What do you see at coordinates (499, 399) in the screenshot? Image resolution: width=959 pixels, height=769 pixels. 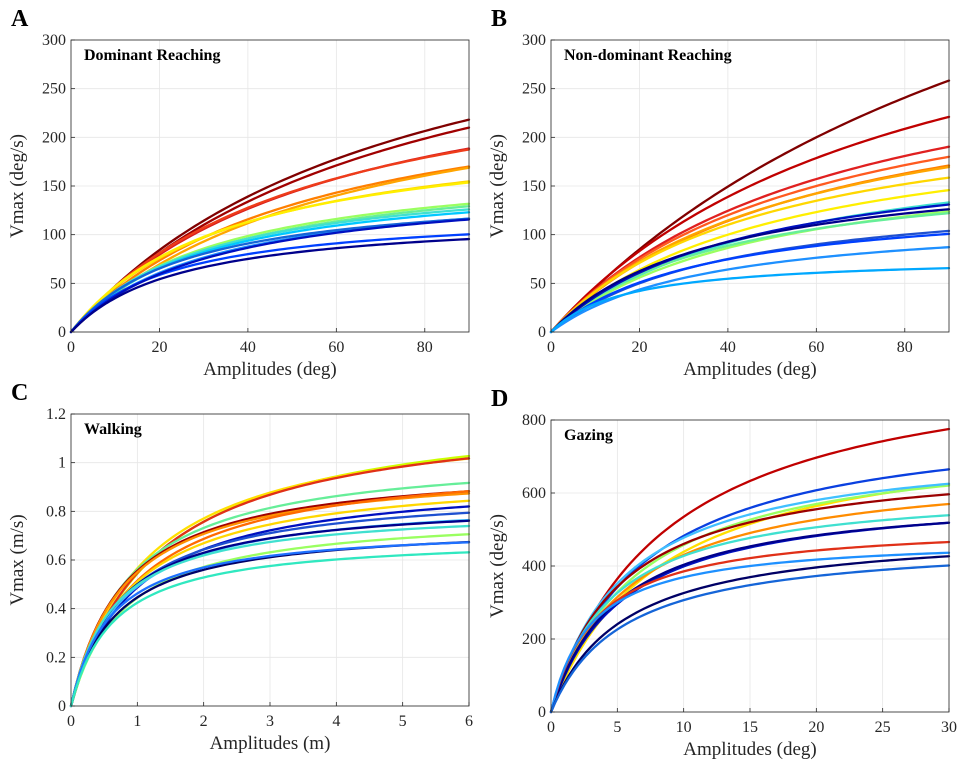 I see `panel-letter: D` at bounding box center [499, 399].